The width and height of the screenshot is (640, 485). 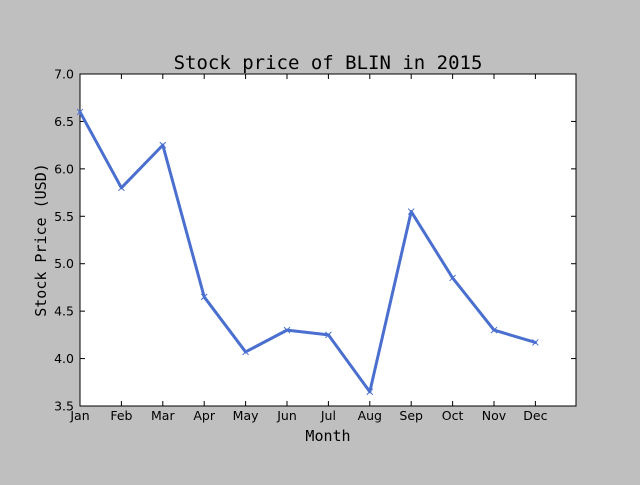 I want to click on x-tick-label: Feb, so click(x=121, y=415).